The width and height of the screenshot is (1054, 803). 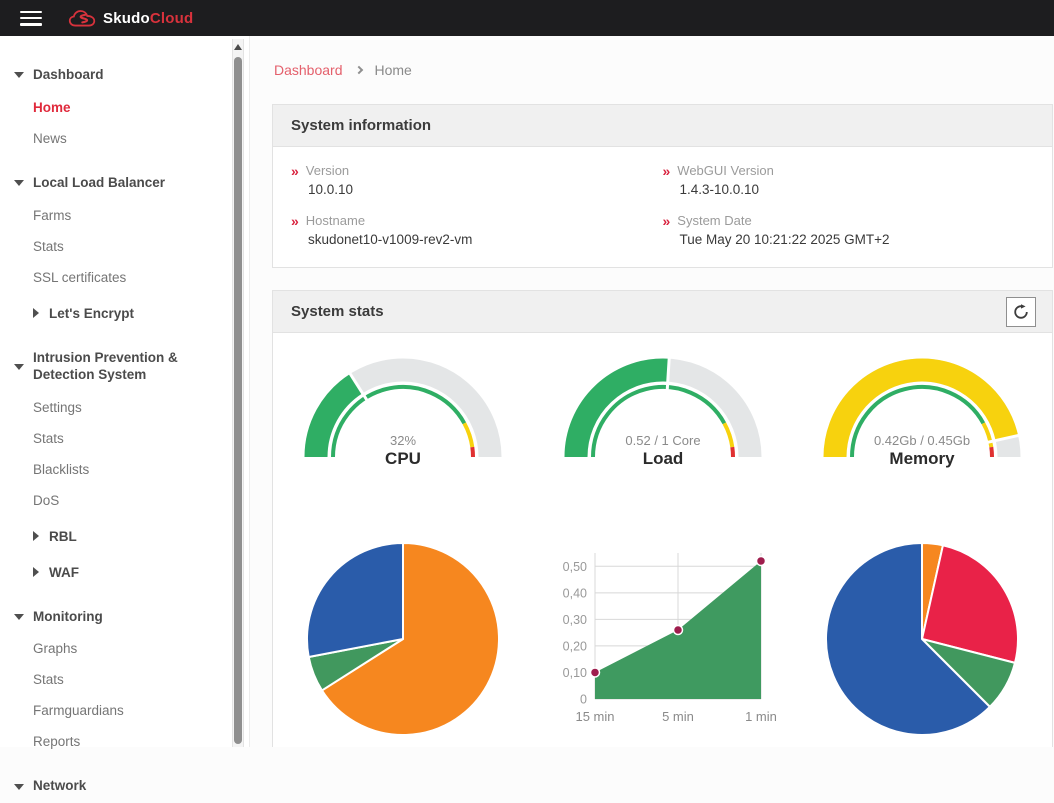 I want to click on sidebar-section-dashboard: Dashboard, so click(x=124, y=75).